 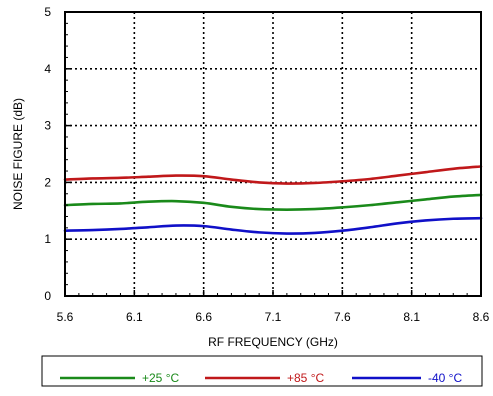 What do you see at coordinates (411, 317) in the screenshot?
I see `x-tick-label: 8.1` at bounding box center [411, 317].